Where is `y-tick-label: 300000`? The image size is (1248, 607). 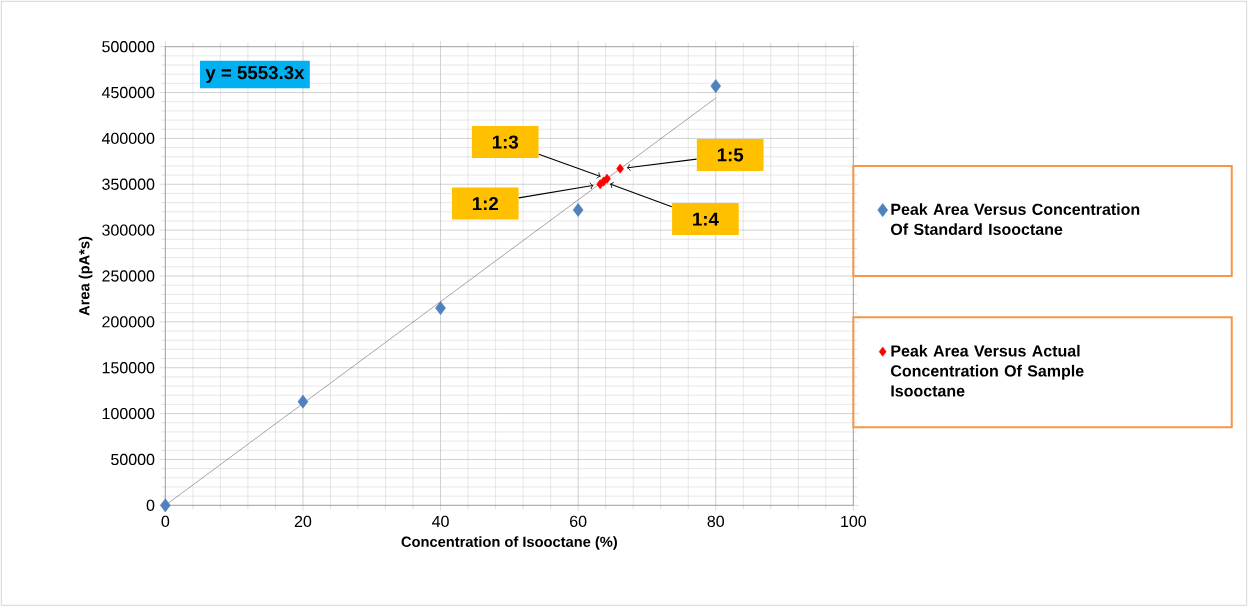 y-tick-label: 300000 is located at coordinates (128, 230).